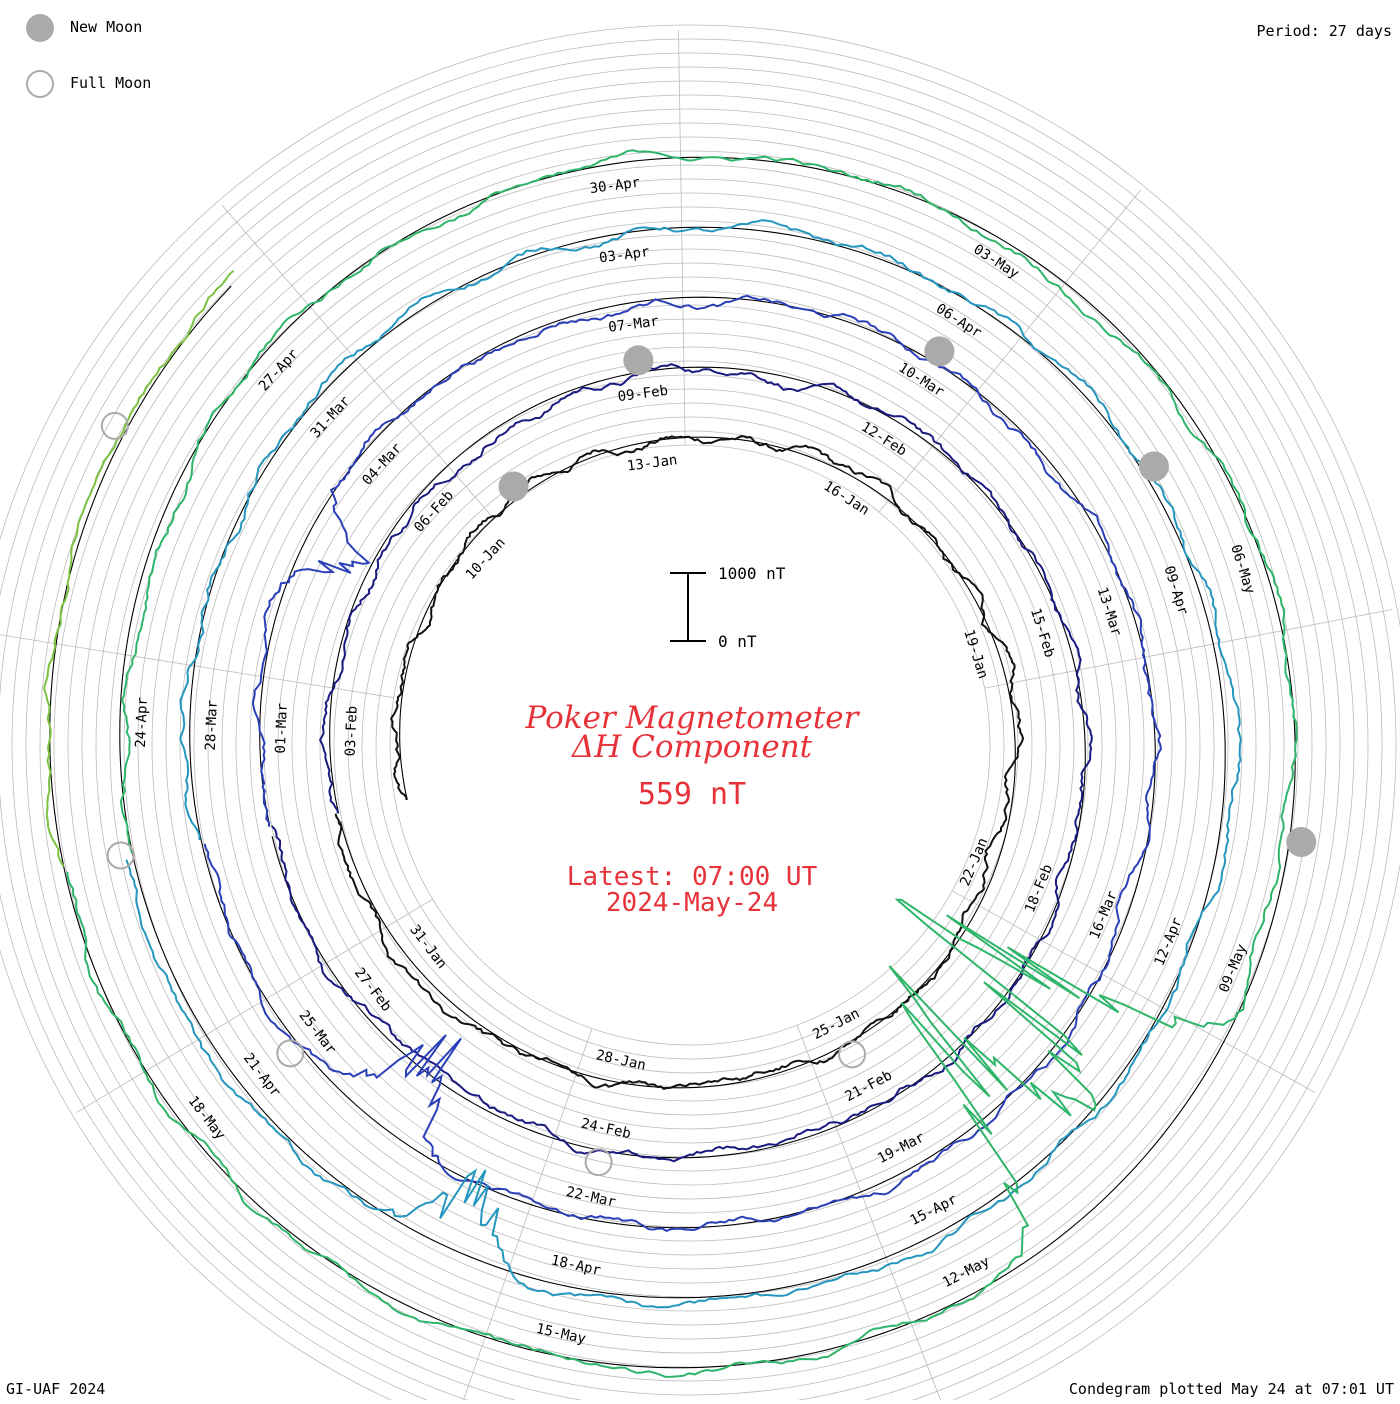 This screenshot has height=1404, width=1400. Describe the element at coordinates (692, 794) in the screenshot. I see `current-value: 559 nT` at that location.